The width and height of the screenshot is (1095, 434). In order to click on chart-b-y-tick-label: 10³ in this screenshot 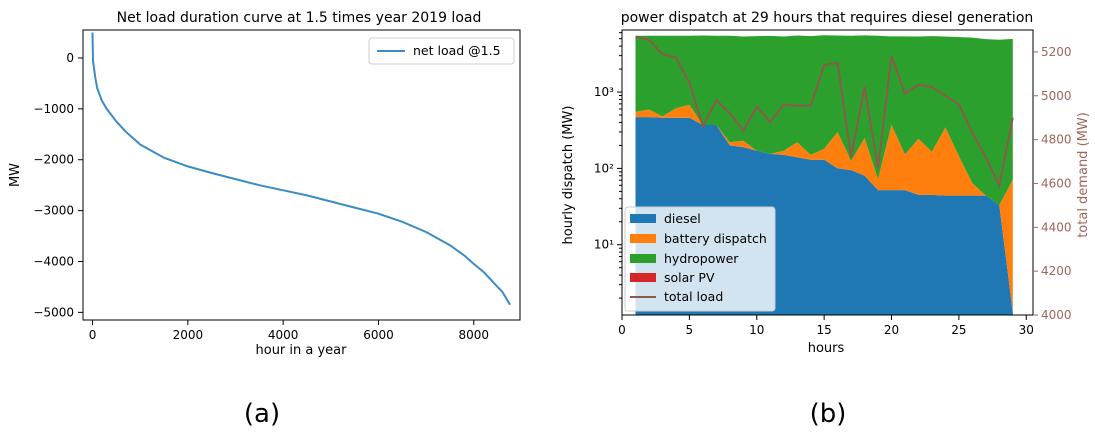, I will do `click(604, 92)`.